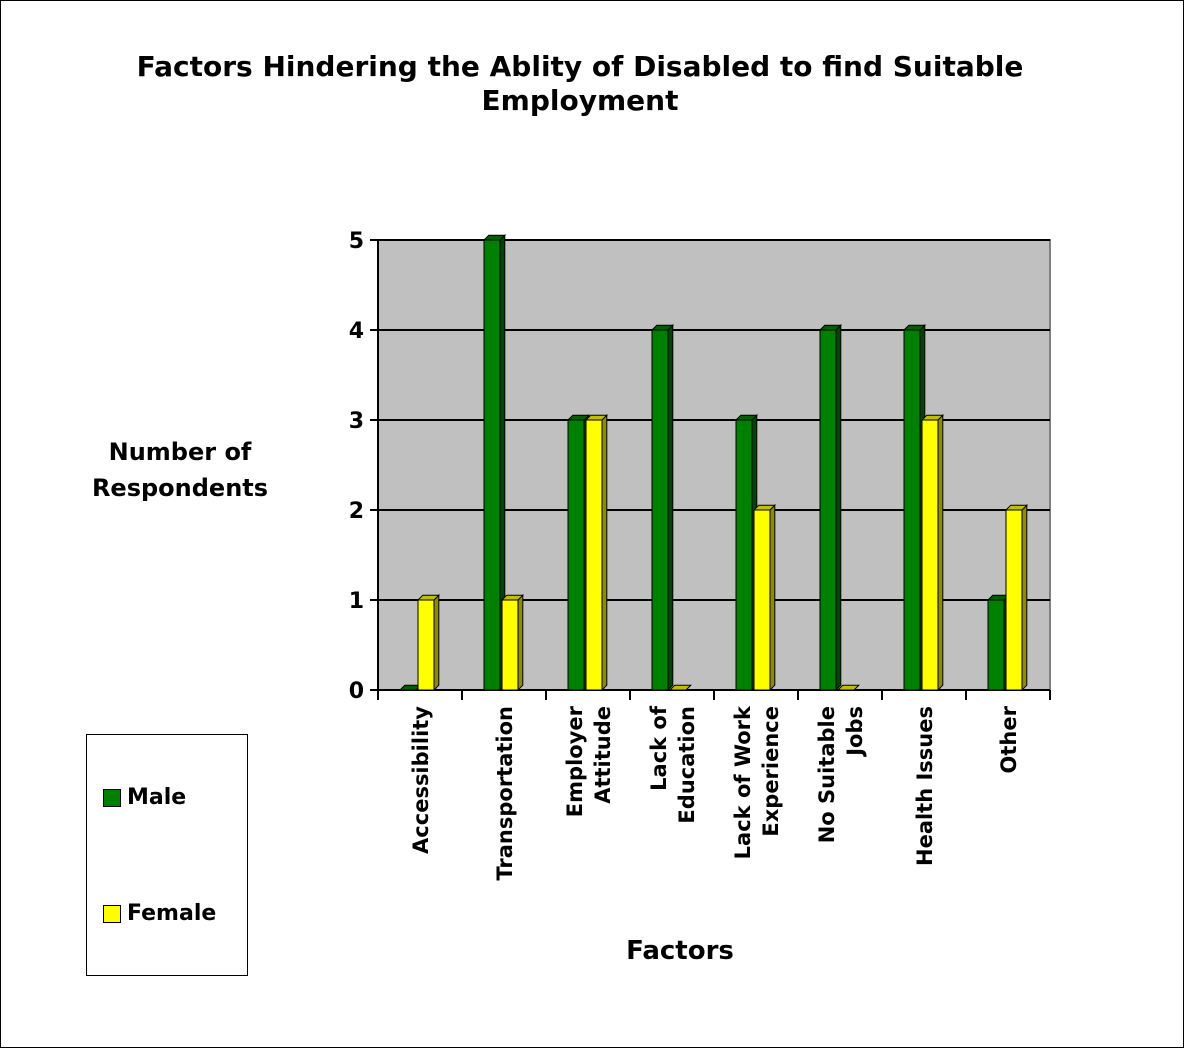 The width and height of the screenshot is (1184, 1048). I want to click on x-tick-label-6-0: Health Issues, so click(925, 786).